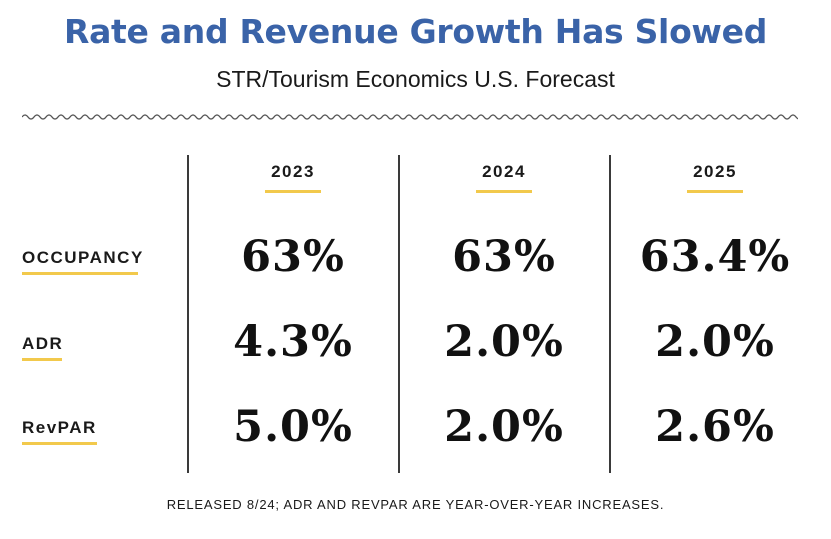  I want to click on row-label-occupancy: OCCUPANCY, so click(83, 257).